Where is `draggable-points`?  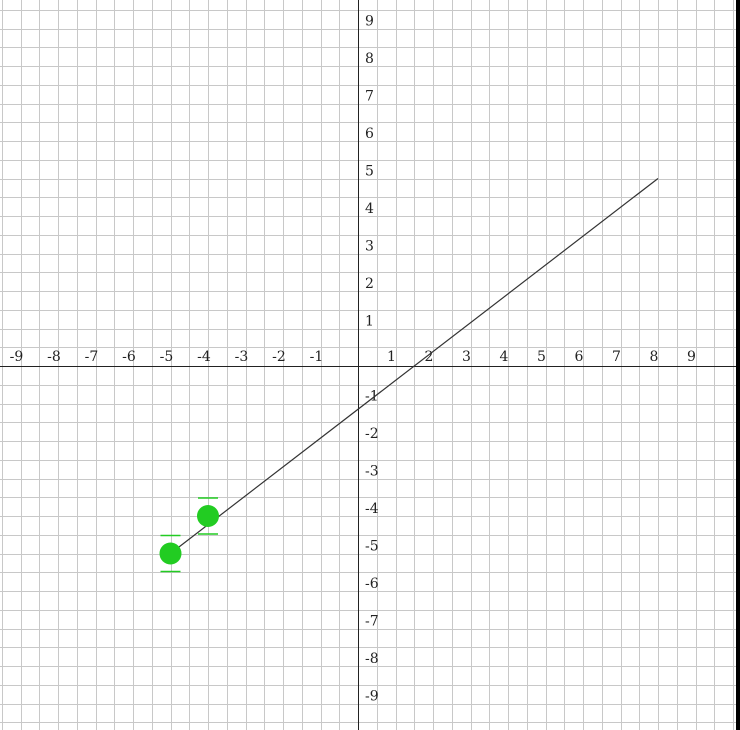 draggable-points is located at coordinates (189, 535).